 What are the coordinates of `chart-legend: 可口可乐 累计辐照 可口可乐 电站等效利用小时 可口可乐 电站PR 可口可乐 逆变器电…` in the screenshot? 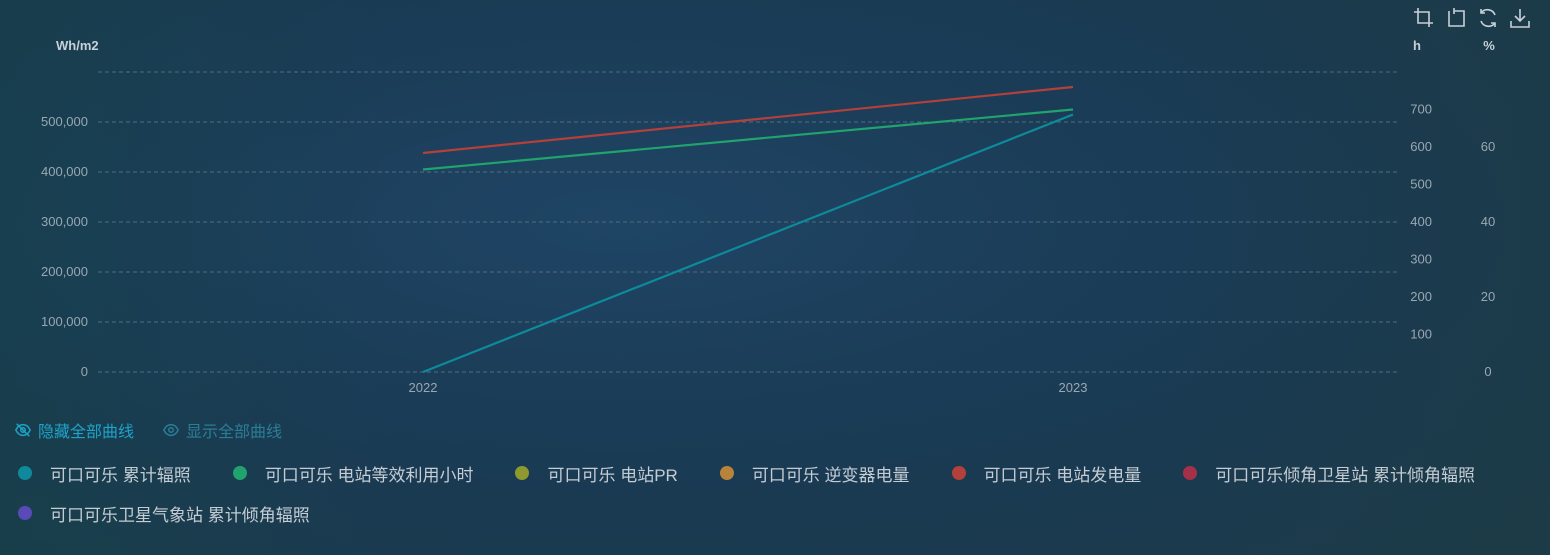 It's located at (768, 494).